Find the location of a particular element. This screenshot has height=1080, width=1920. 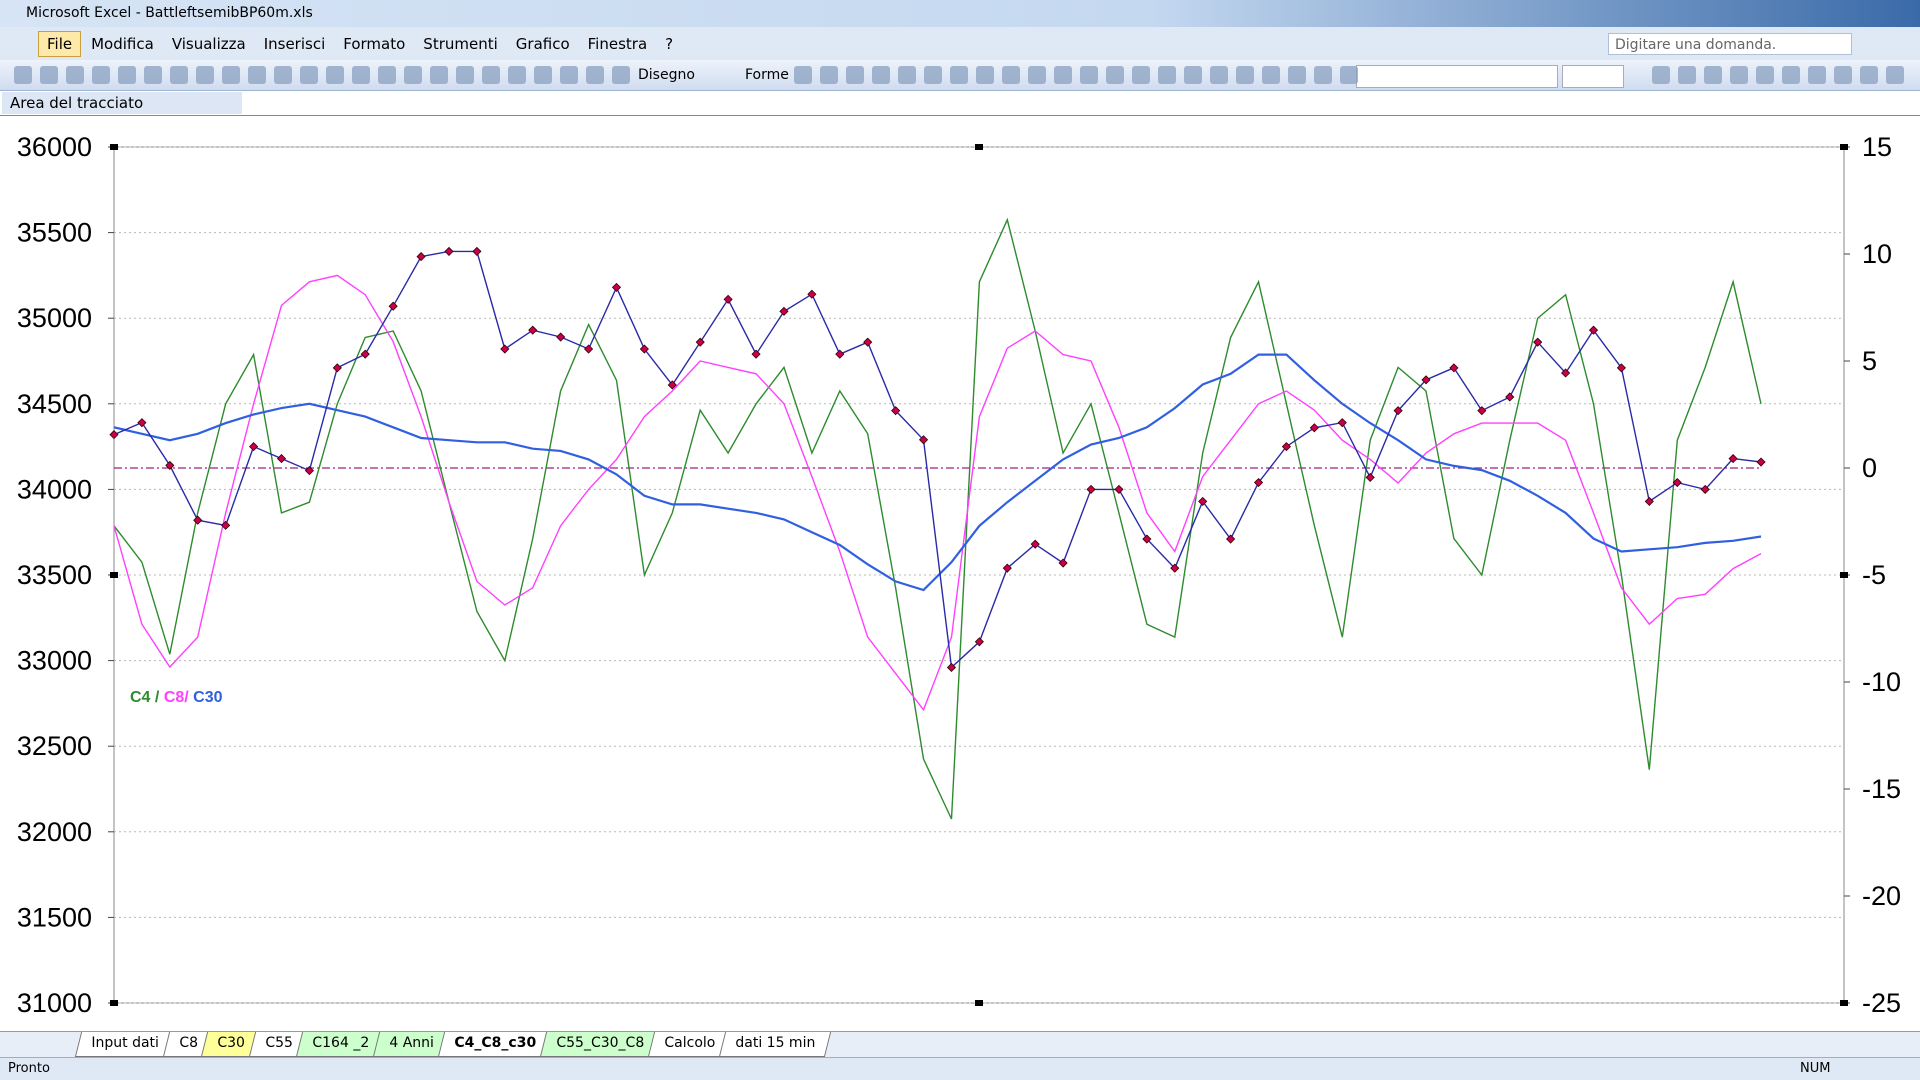

sheet-tab: Input dati is located at coordinates (124, 1044).